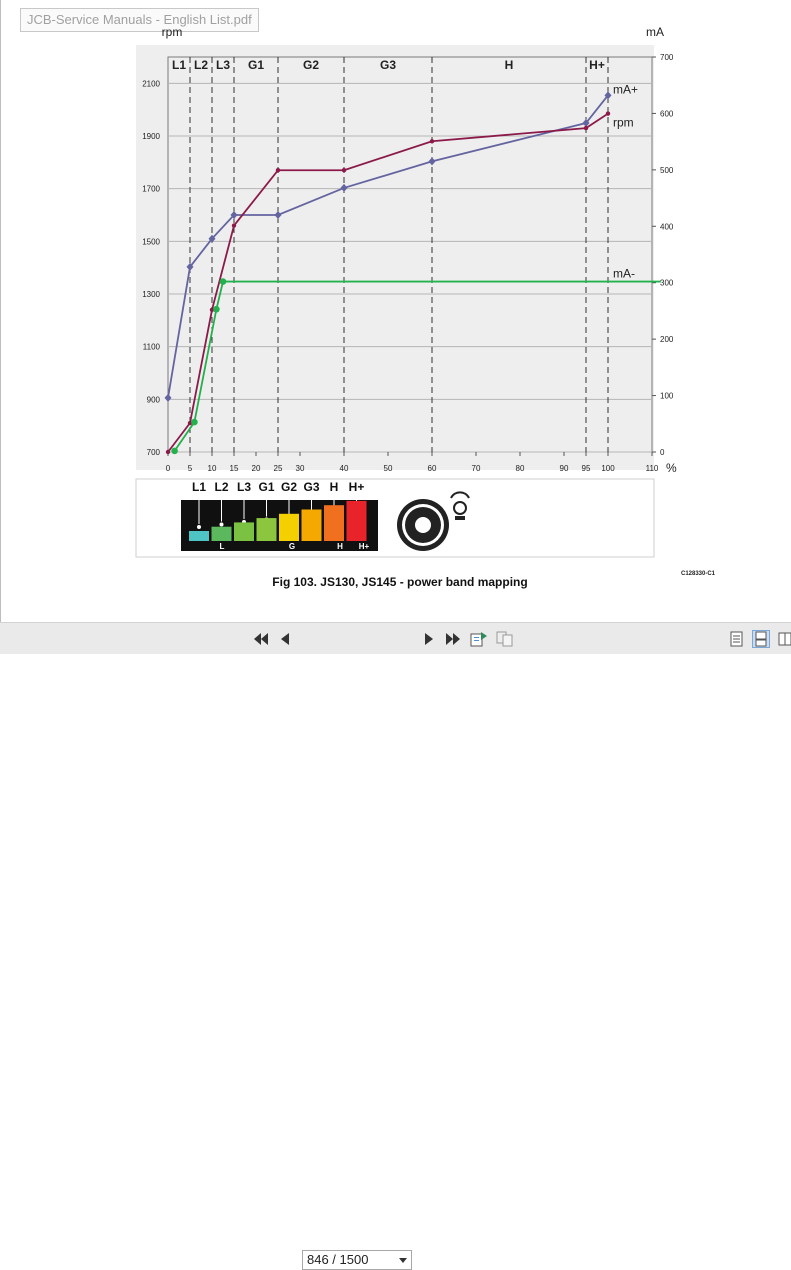 The width and height of the screenshot is (791, 1270). I want to click on facing-pages-view-button, so click(783, 639).